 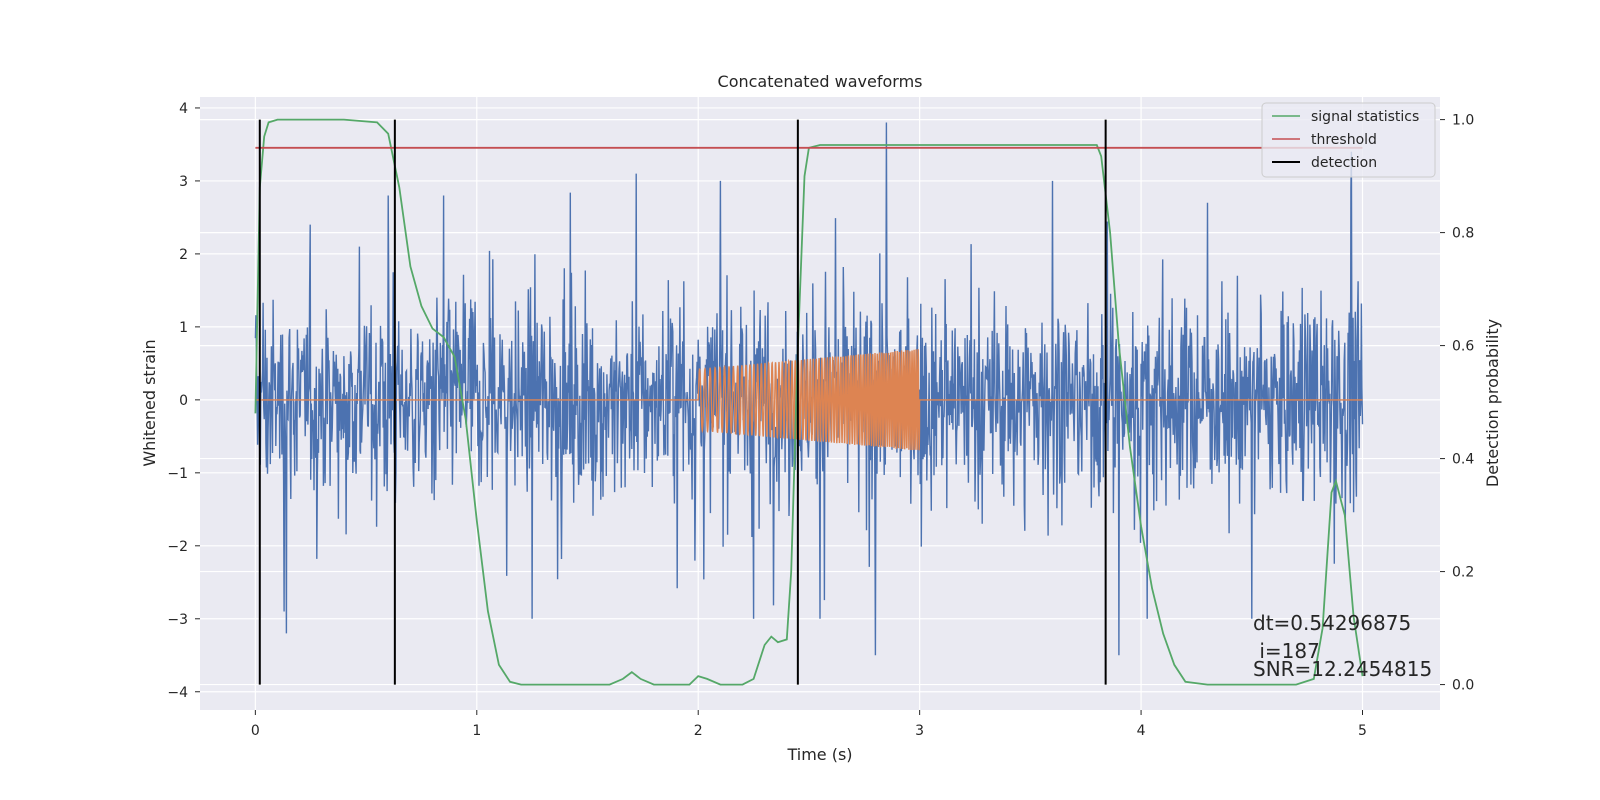 I want to click on y2-tick-label-1: 0.2, so click(x=1463, y=573).